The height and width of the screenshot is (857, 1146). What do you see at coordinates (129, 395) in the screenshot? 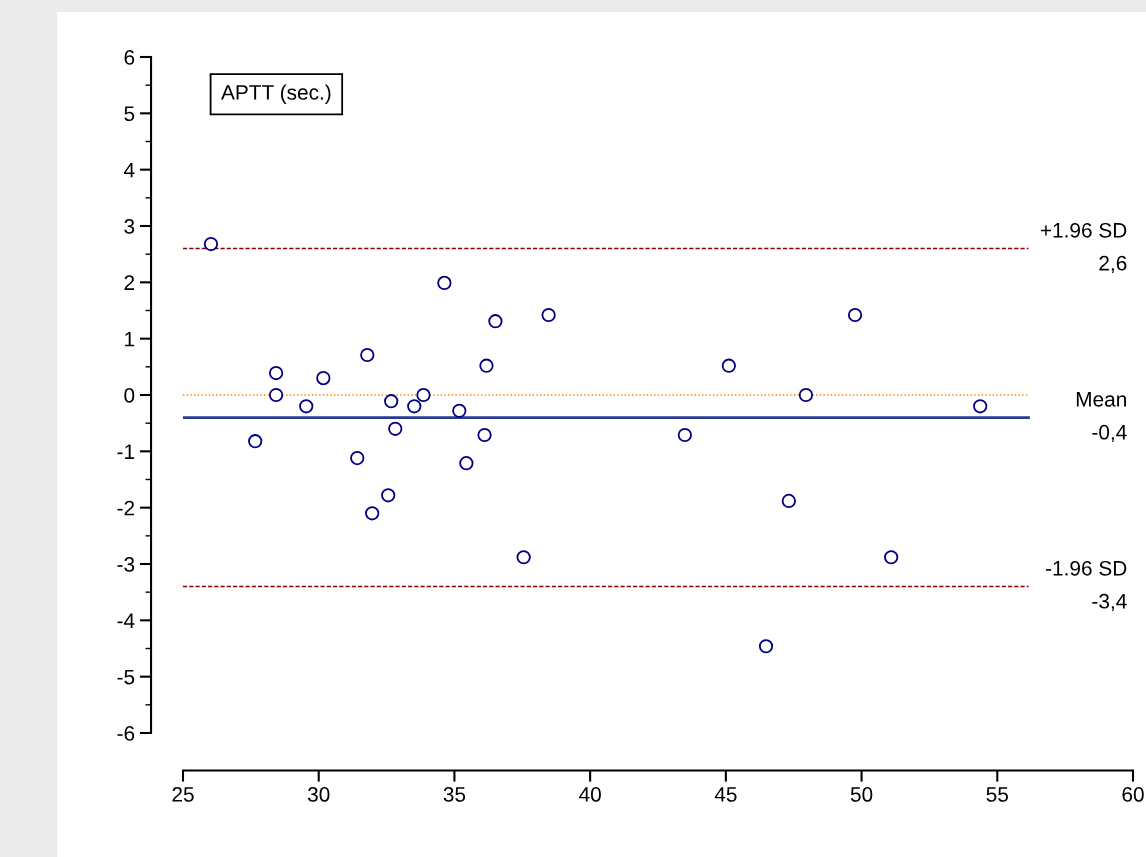
I see `y-tick-label: 0` at bounding box center [129, 395].